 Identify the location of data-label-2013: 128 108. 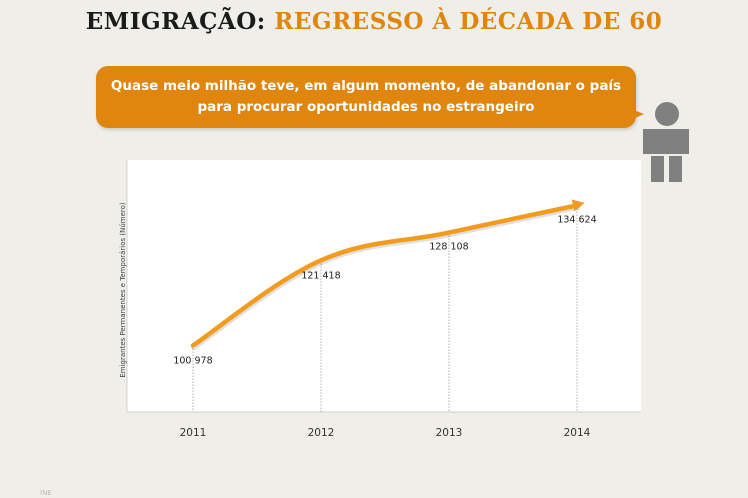
(448, 247).